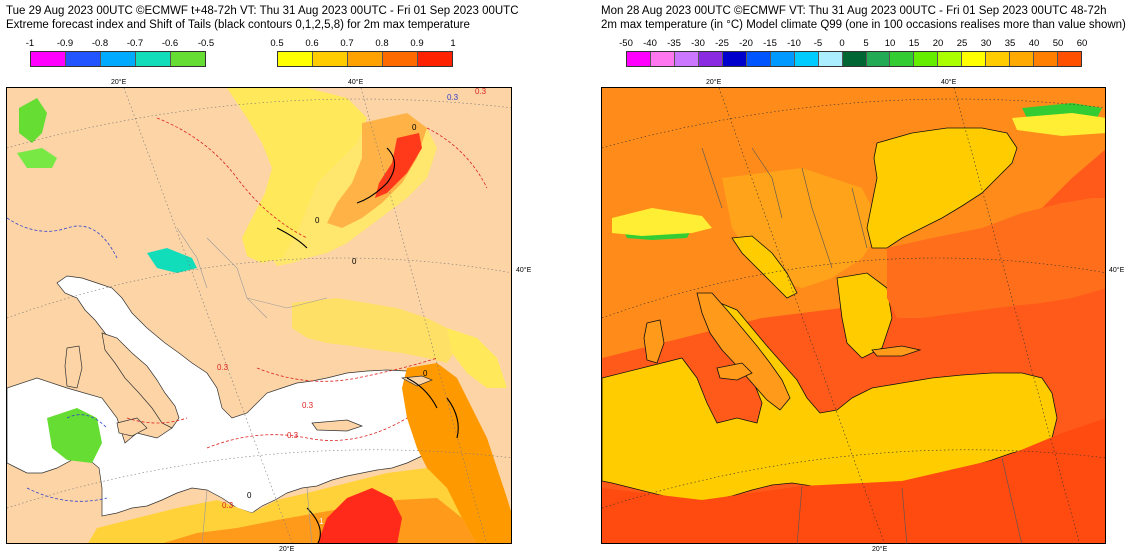 The image size is (1130, 558). Describe the element at coordinates (417, 43) in the screenshot. I see `cbar-label: 0.9` at that location.